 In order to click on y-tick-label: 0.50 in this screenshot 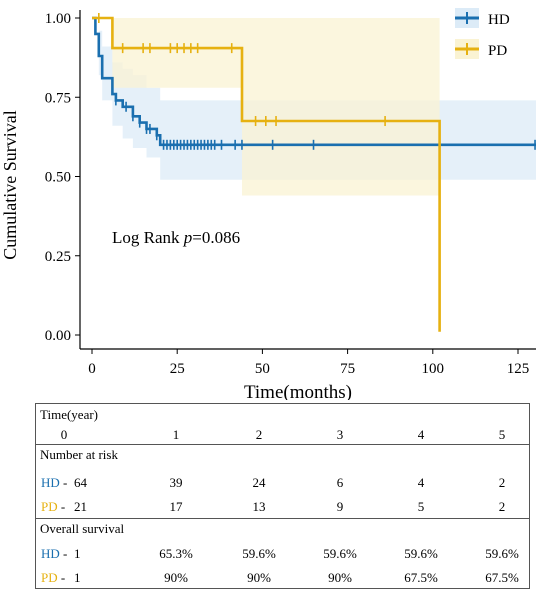, I will do `click(58, 178)`.